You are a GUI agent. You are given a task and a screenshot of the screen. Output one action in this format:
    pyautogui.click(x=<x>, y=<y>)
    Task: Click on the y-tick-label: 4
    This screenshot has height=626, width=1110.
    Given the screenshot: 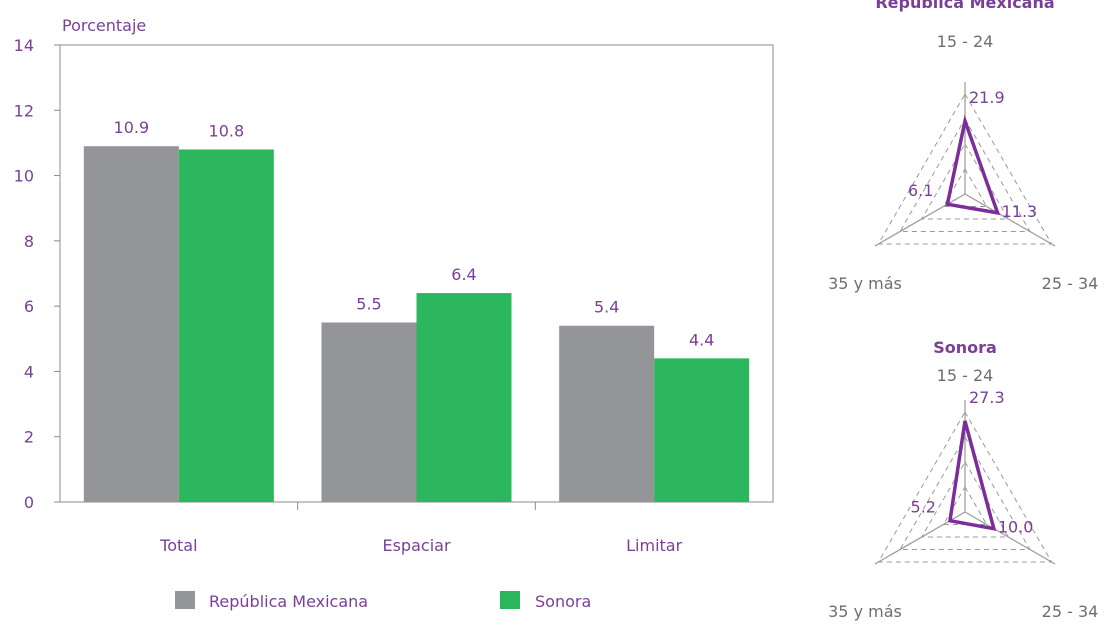 What is the action you would take?
    pyautogui.click(x=29, y=371)
    